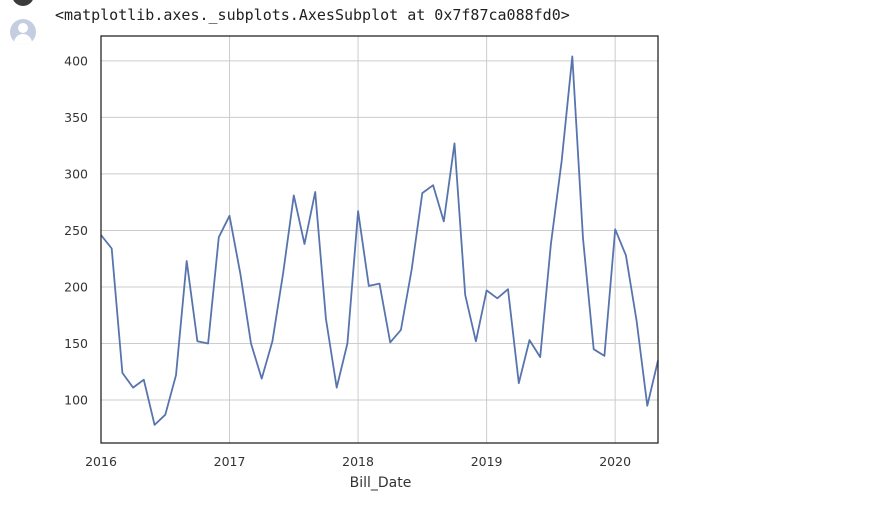 The image size is (888, 511). What do you see at coordinates (76, 286) in the screenshot?
I see `y-tick-label: 200` at bounding box center [76, 286].